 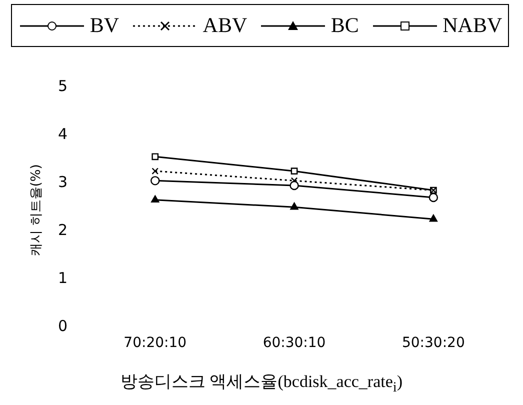 I want to click on x-tick-label: 70:20:10, so click(x=155, y=343).